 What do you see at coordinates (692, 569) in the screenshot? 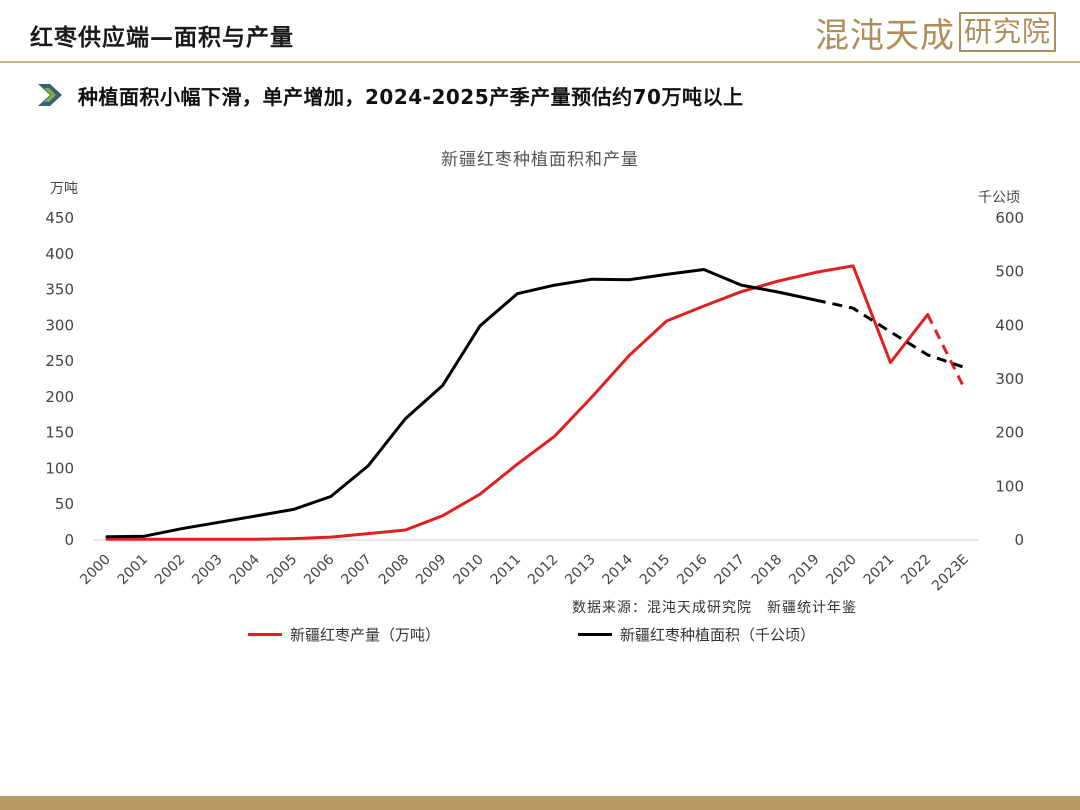
I see `x-tick-label: 2016` at bounding box center [692, 569].